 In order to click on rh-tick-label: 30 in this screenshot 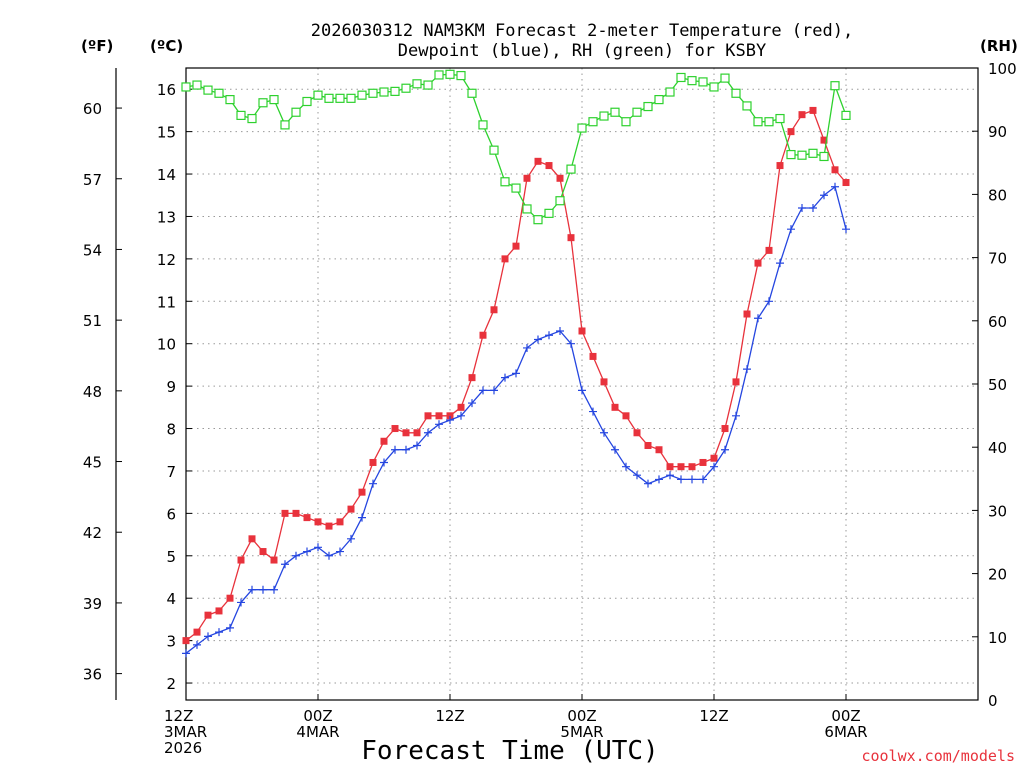, I will do `click(997, 511)`.